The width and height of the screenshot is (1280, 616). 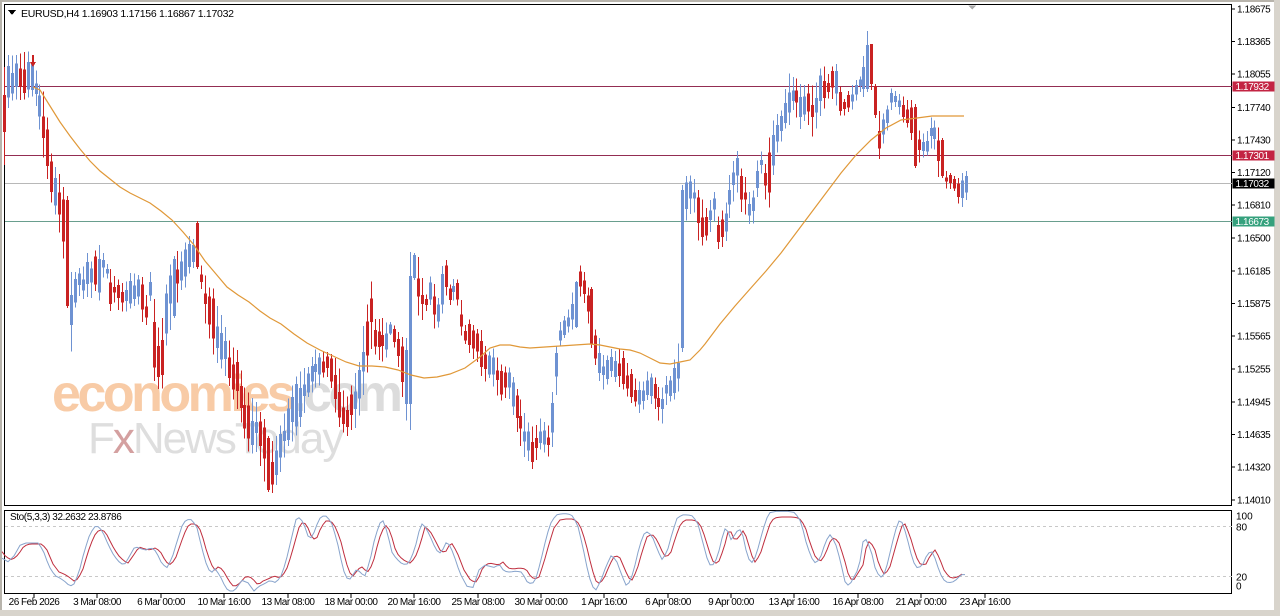 What do you see at coordinates (1254, 10) in the screenshot?
I see `svg-text: 1.18675` at bounding box center [1254, 10].